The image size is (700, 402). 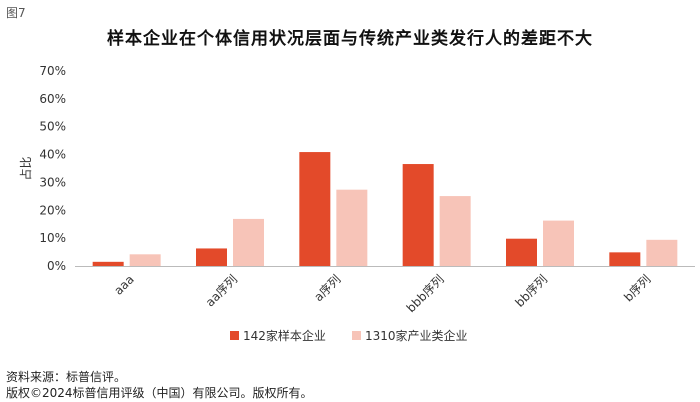 What do you see at coordinates (16, 13) in the screenshot?
I see `figure-label: 图7` at bounding box center [16, 13].